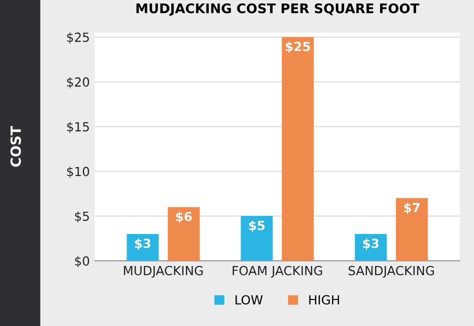 The image size is (474, 326). Describe the element at coordinates (278, 9) in the screenshot. I see `chart-title: MUDJACKING COST PER SQUARE FOOT` at that location.